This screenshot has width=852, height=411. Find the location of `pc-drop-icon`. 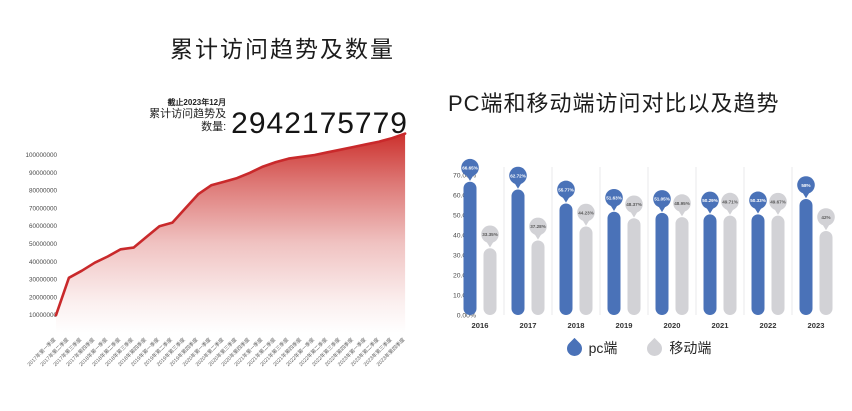

pc-drop-icon is located at coordinates (574, 348).